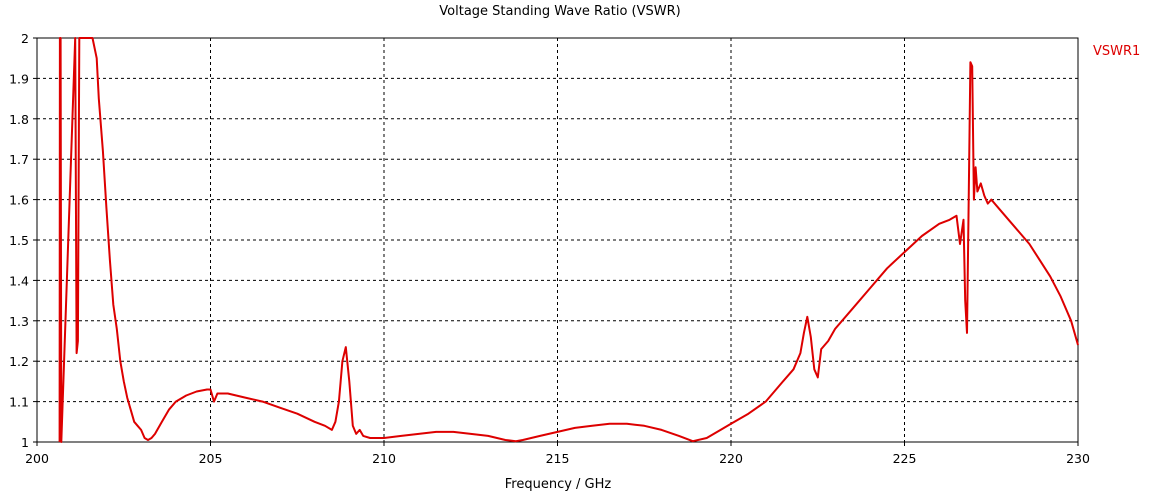 This screenshot has height=502, width=1152. I want to click on y-tick-label: 1.2, so click(19, 361).